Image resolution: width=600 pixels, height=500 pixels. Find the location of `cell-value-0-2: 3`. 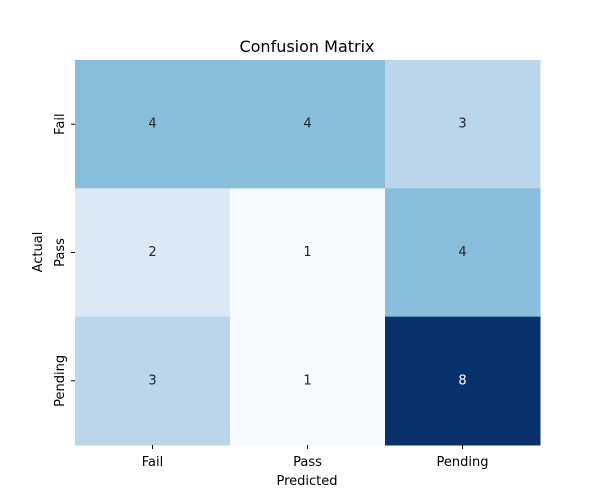

cell-value-0-2: 3 is located at coordinates (462, 124).